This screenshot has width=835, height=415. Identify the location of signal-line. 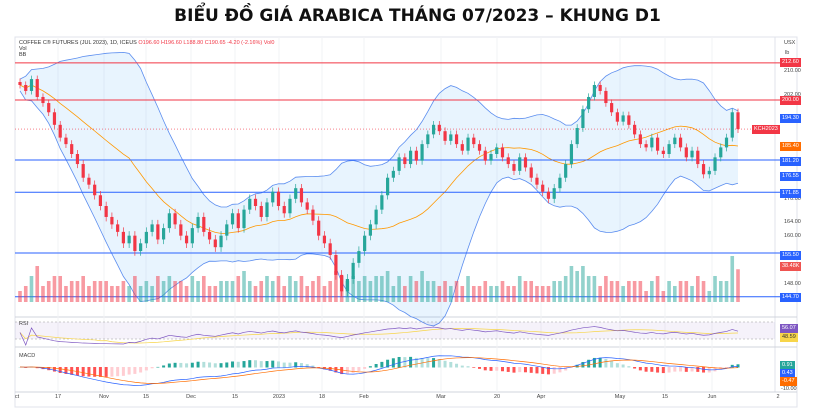
(379, 370).